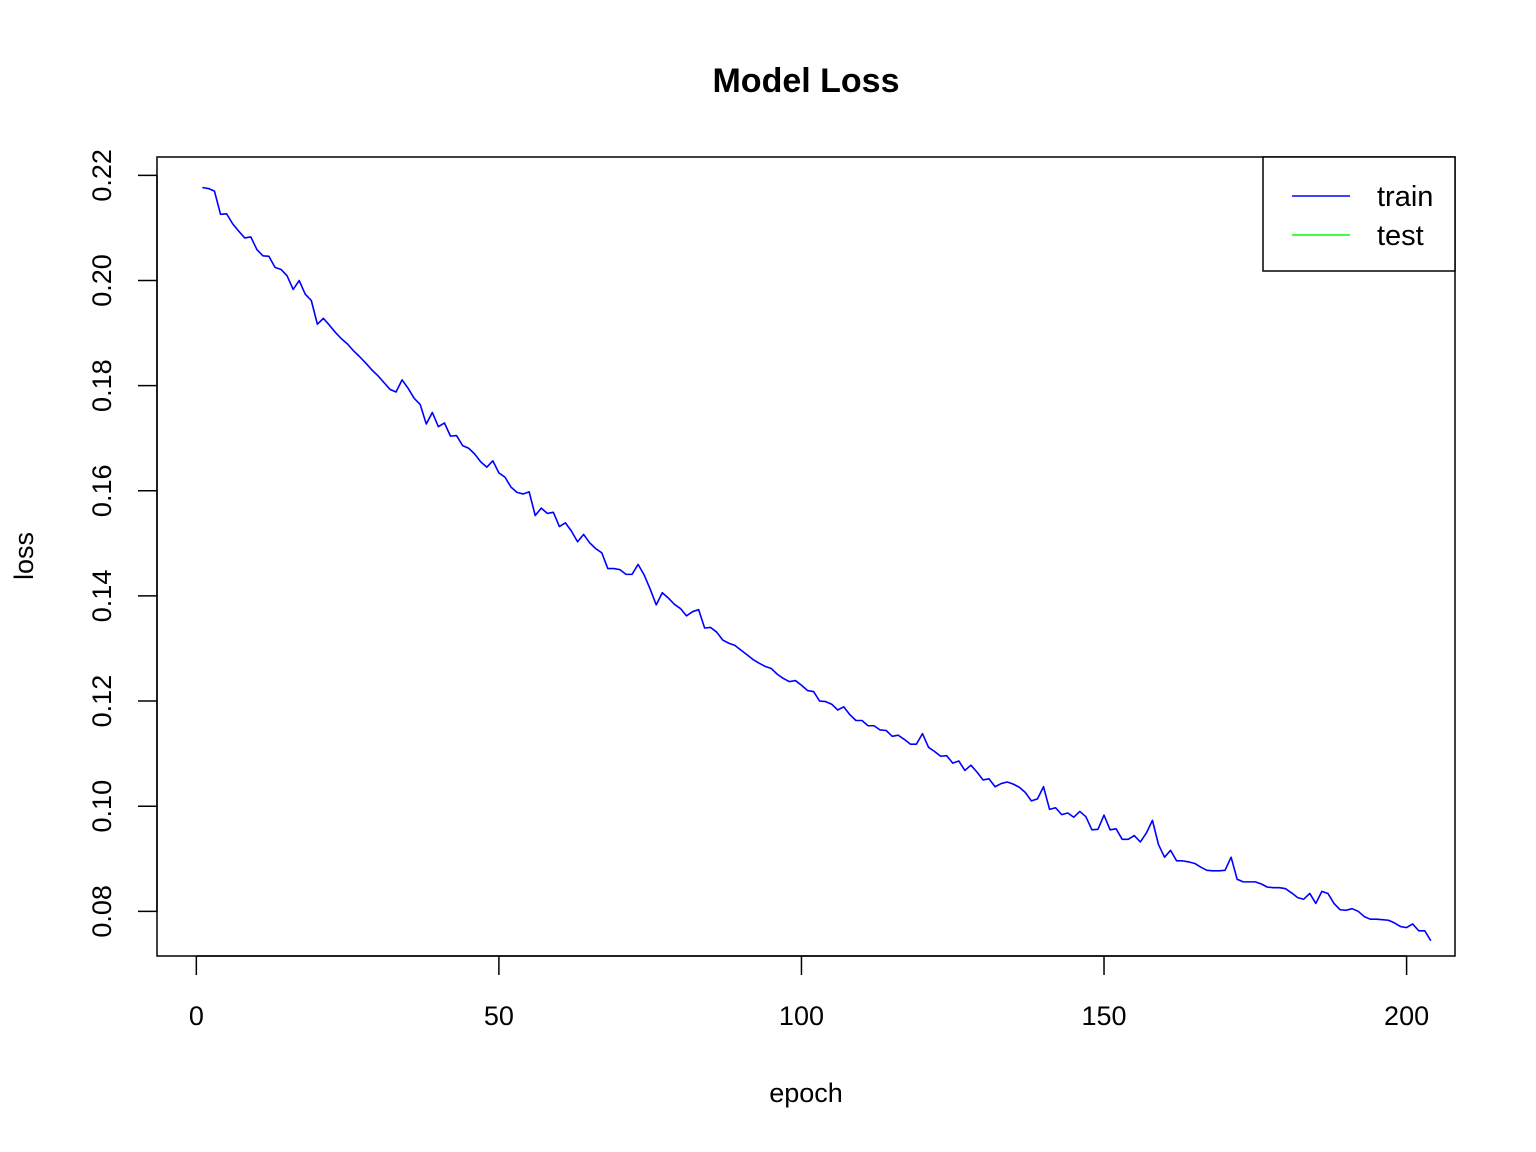 This screenshot has width=1536, height=1152. Describe the element at coordinates (102, 911) in the screenshot. I see `y-tick-label: 0.08` at that location.